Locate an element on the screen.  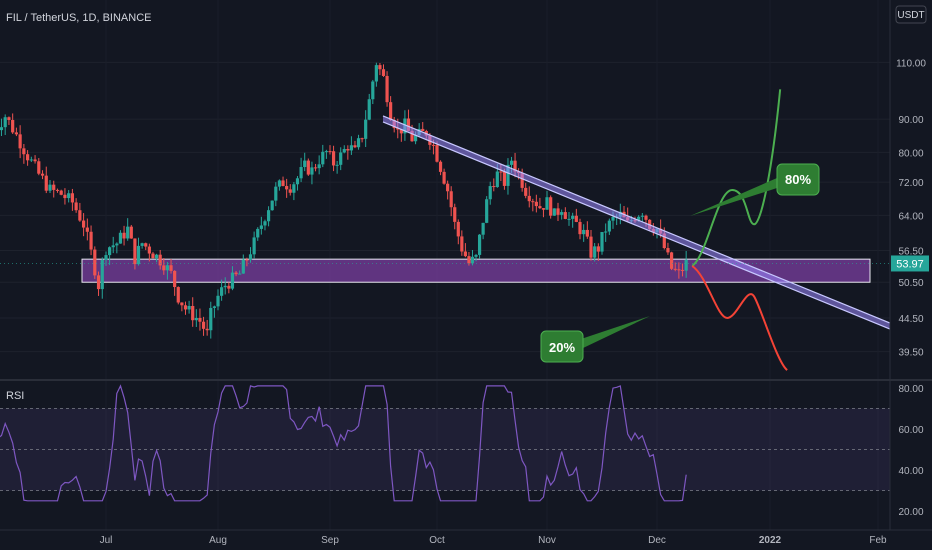
currency-badge: USDT is located at coordinates (911, 14).